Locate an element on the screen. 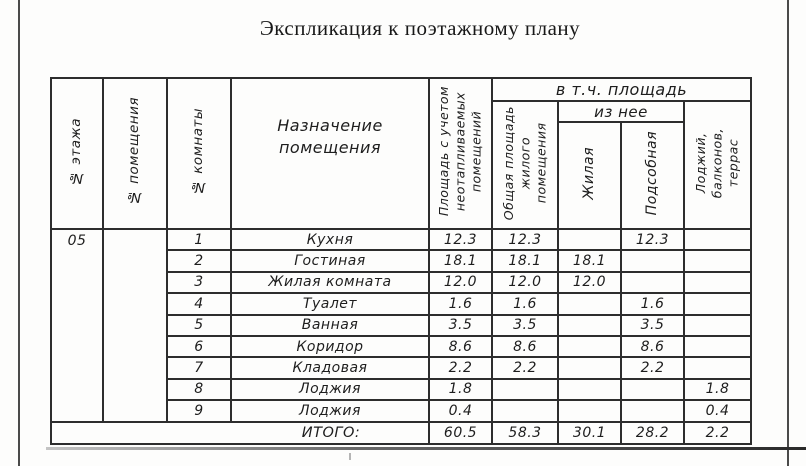 The image size is (806, 466). auxiliary-cell: 3.5 is located at coordinates (652, 325).